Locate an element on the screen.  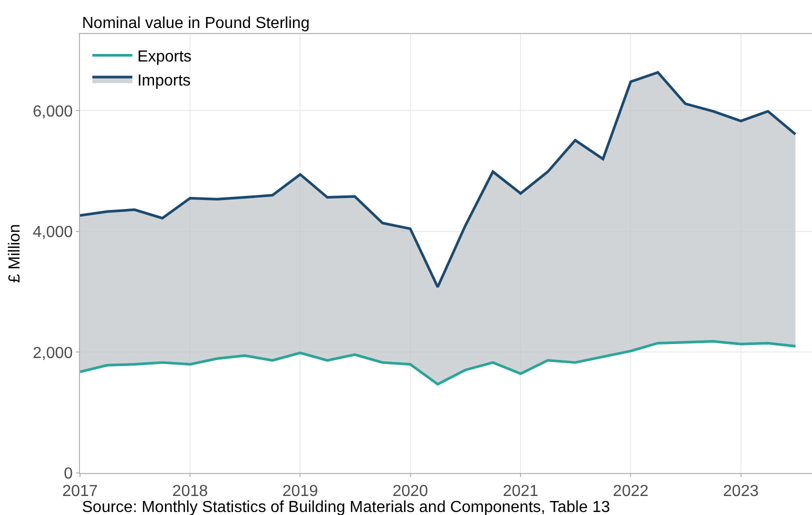
x-tick-label: 2019 is located at coordinates (300, 491).